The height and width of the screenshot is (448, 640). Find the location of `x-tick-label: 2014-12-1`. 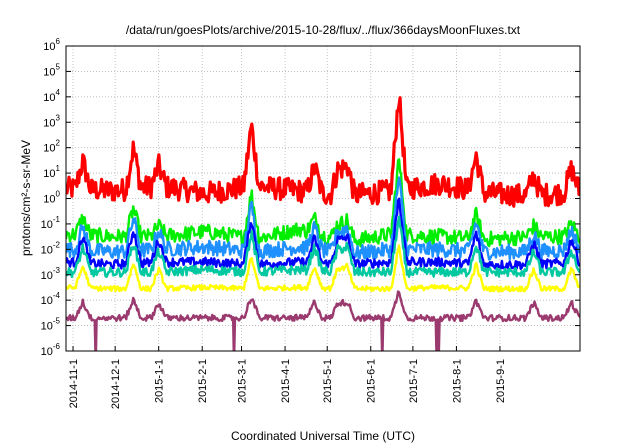

x-tick-label: 2014-12-1 is located at coordinates (116, 384).